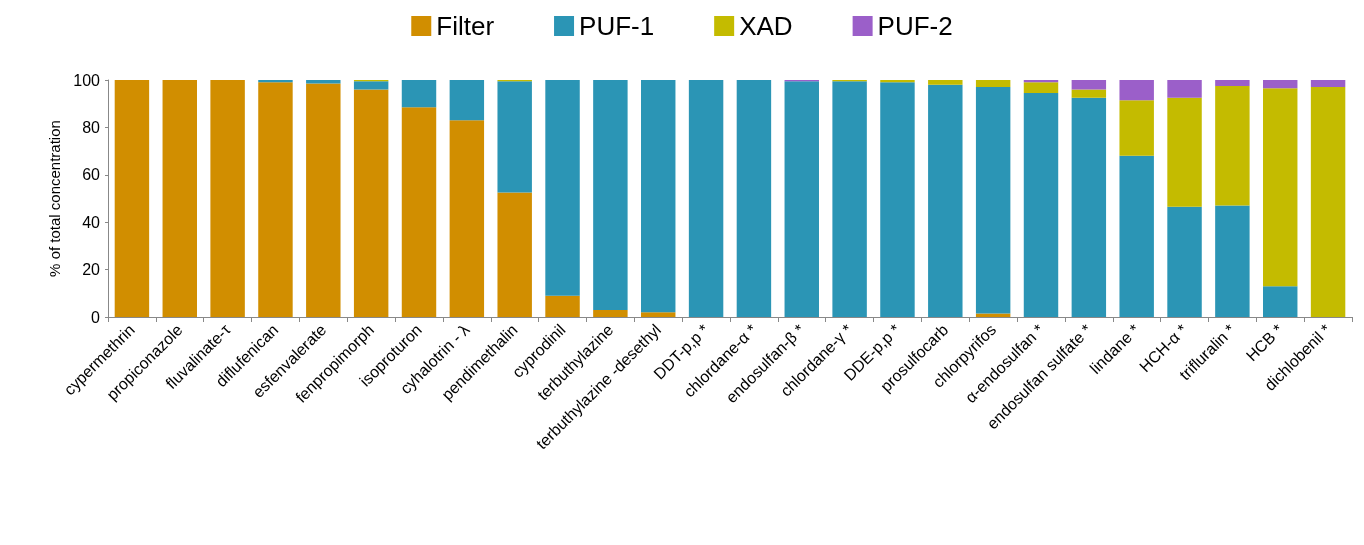 This screenshot has width=1364, height=545. I want to click on y-tick-label: 100, so click(87, 80).